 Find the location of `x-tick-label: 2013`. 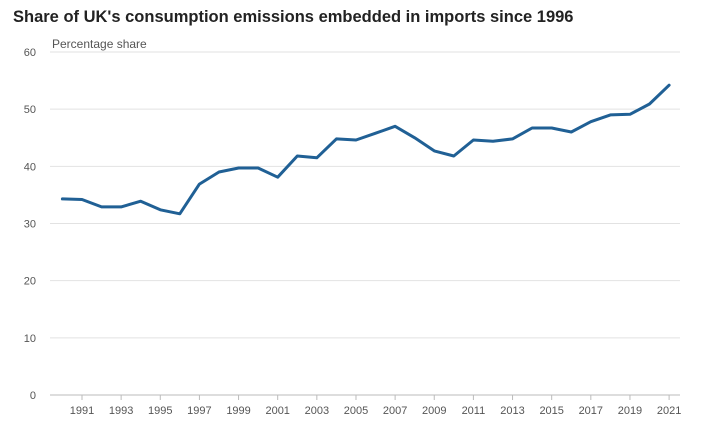

x-tick-label: 2013 is located at coordinates (512, 411).